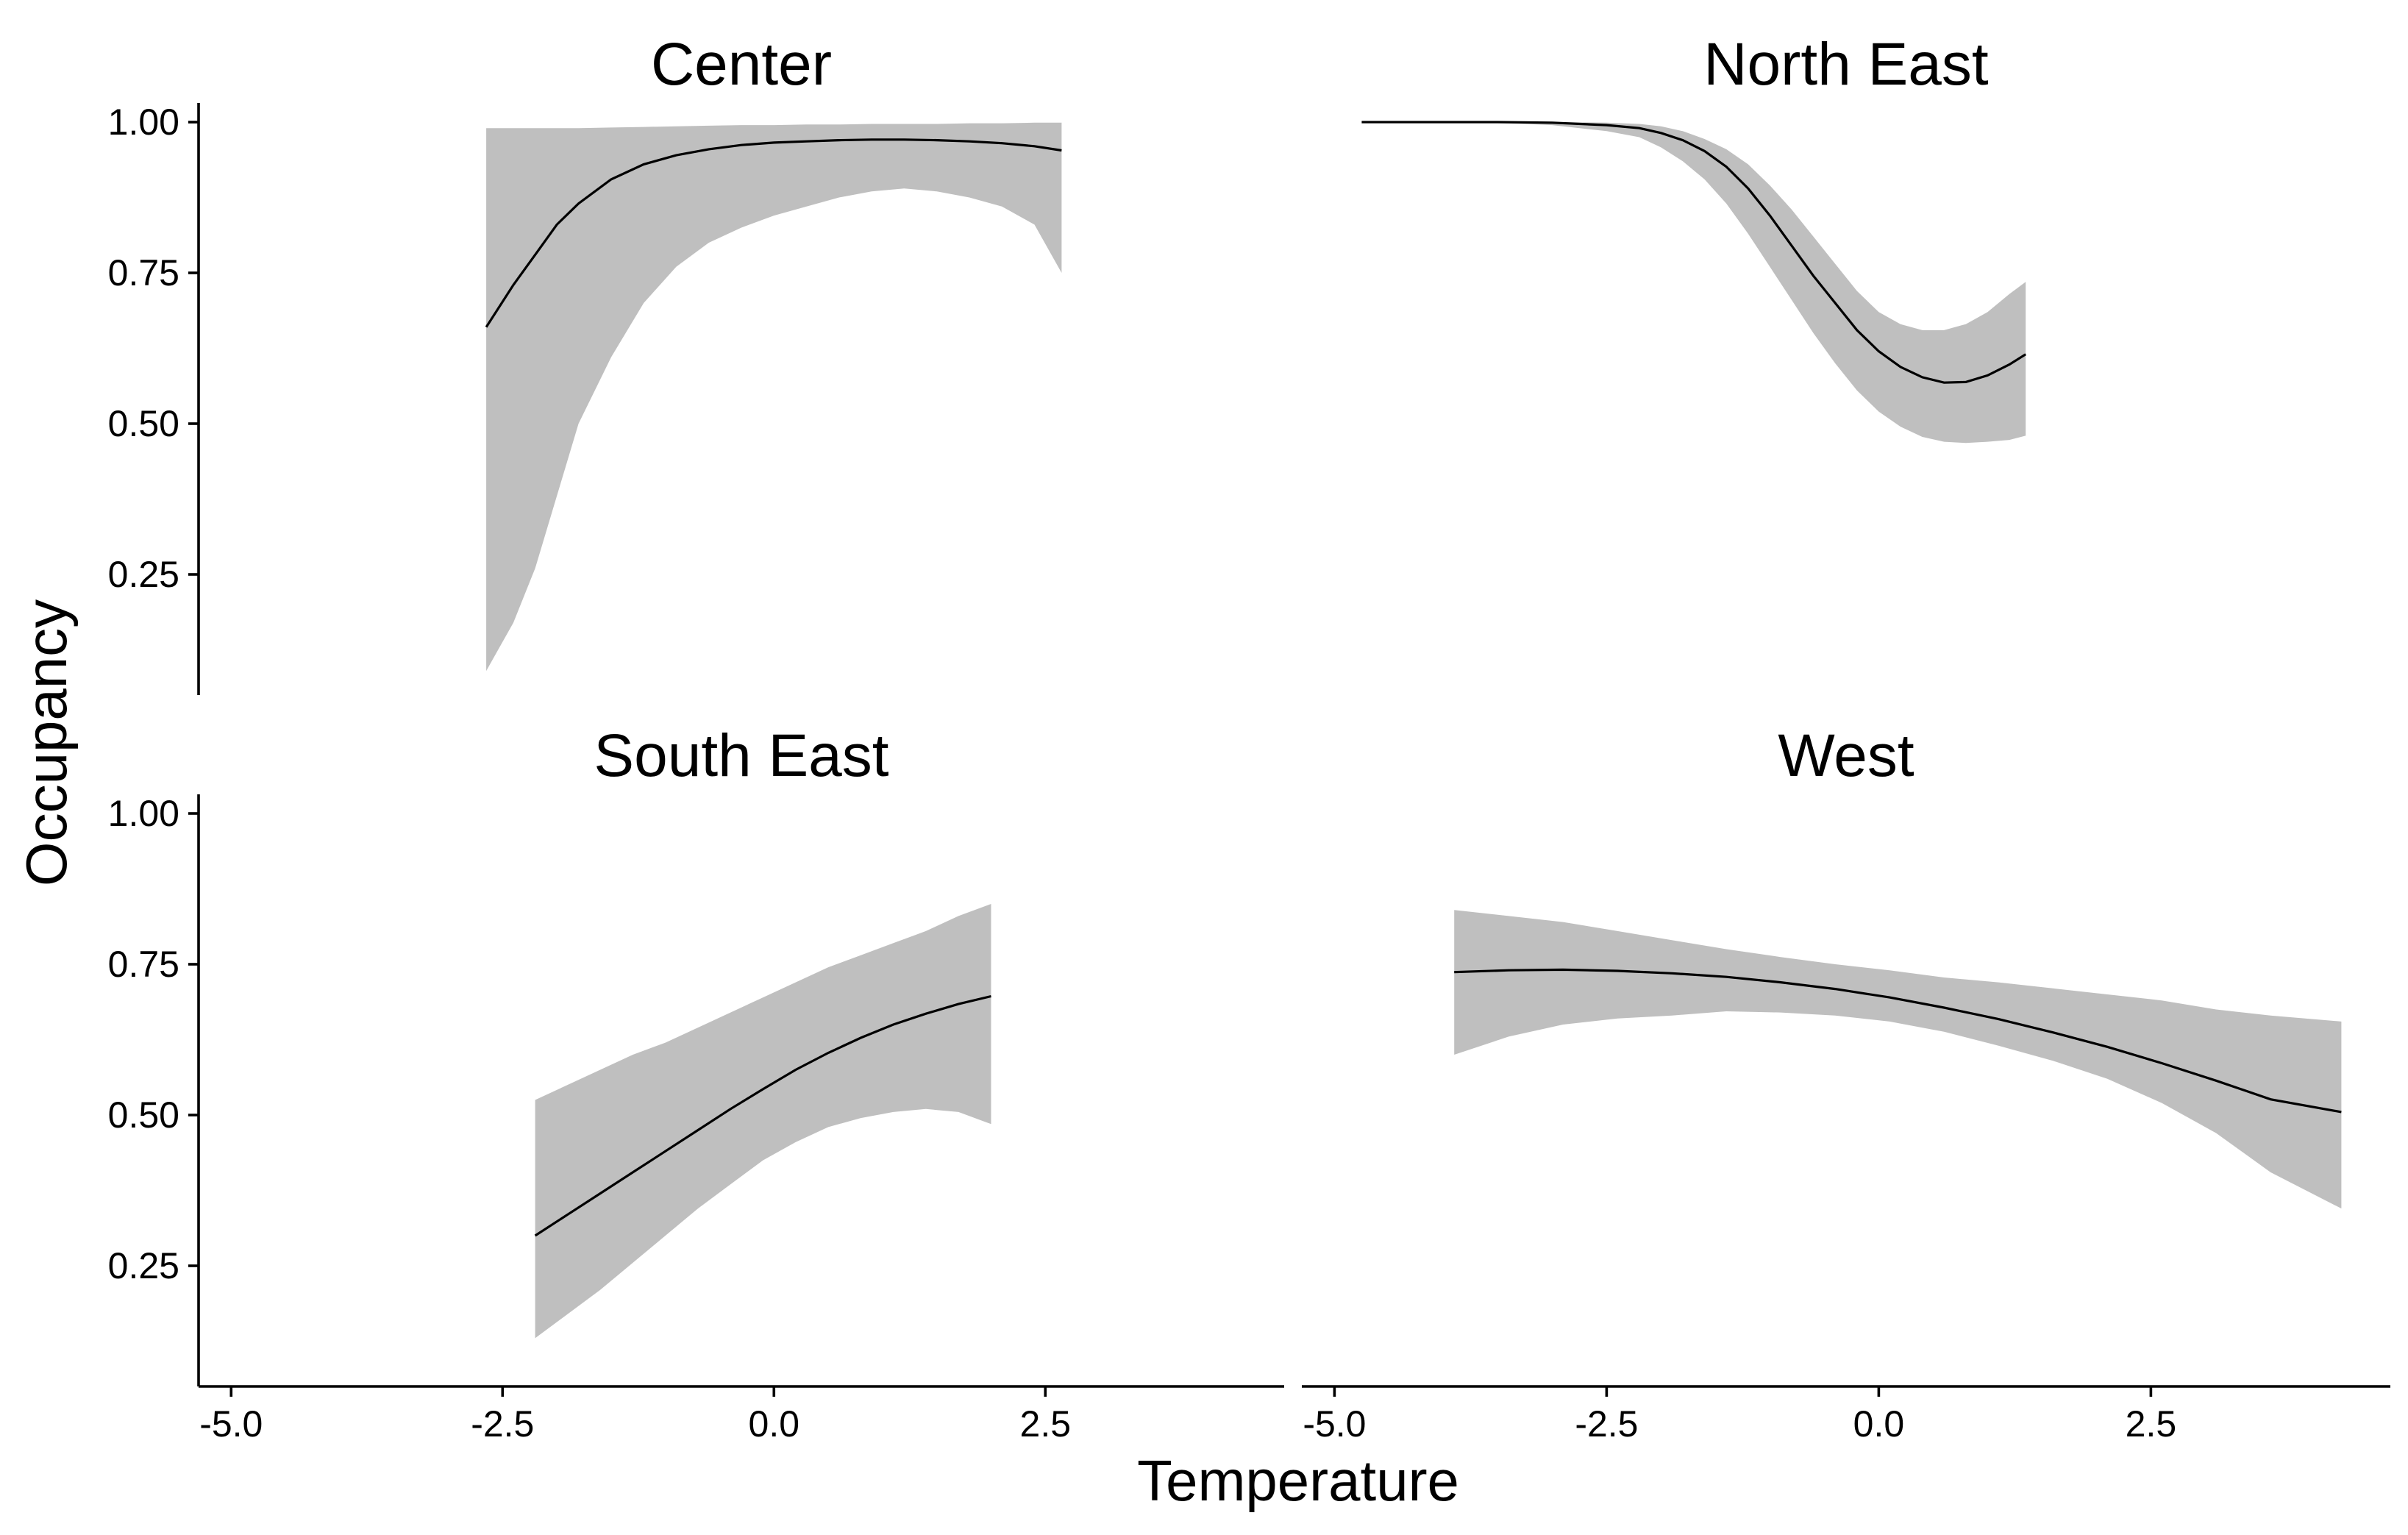 This screenshot has height=1535, width=2408. What do you see at coordinates (1298, 1480) in the screenshot?
I see `x-axis-title: Temperature` at bounding box center [1298, 1480].